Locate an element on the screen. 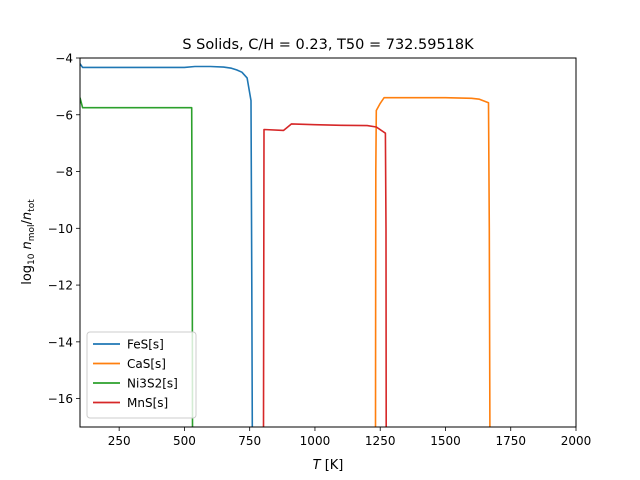 Image resolution: width=640 pixels, height=480 pixels. x-axis-label: T [K] is located at coordinates (328, 465).